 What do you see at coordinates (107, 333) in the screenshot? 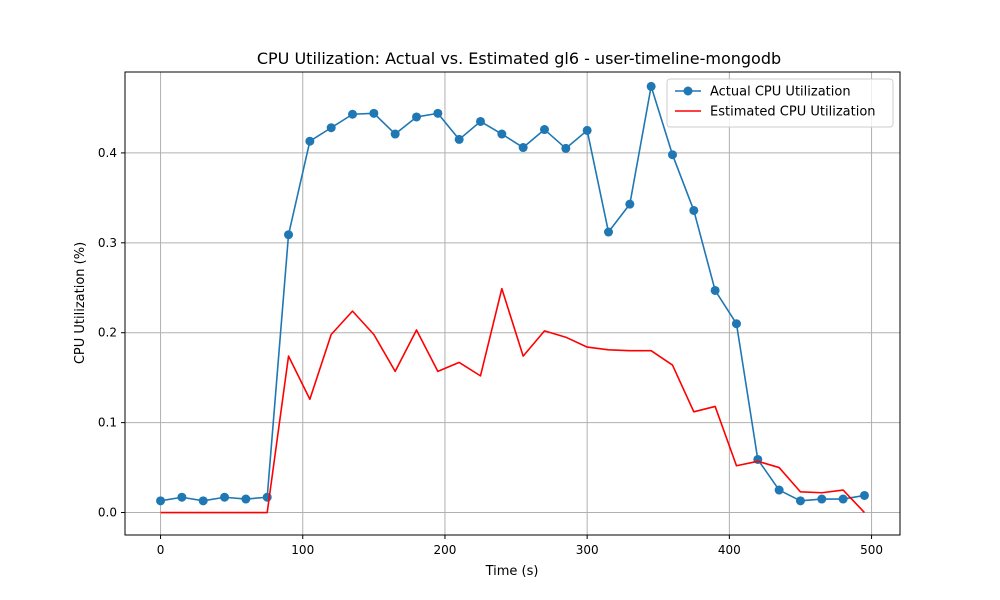
I see `y-tick-label: 0.2` at bounding box center [107, 333].